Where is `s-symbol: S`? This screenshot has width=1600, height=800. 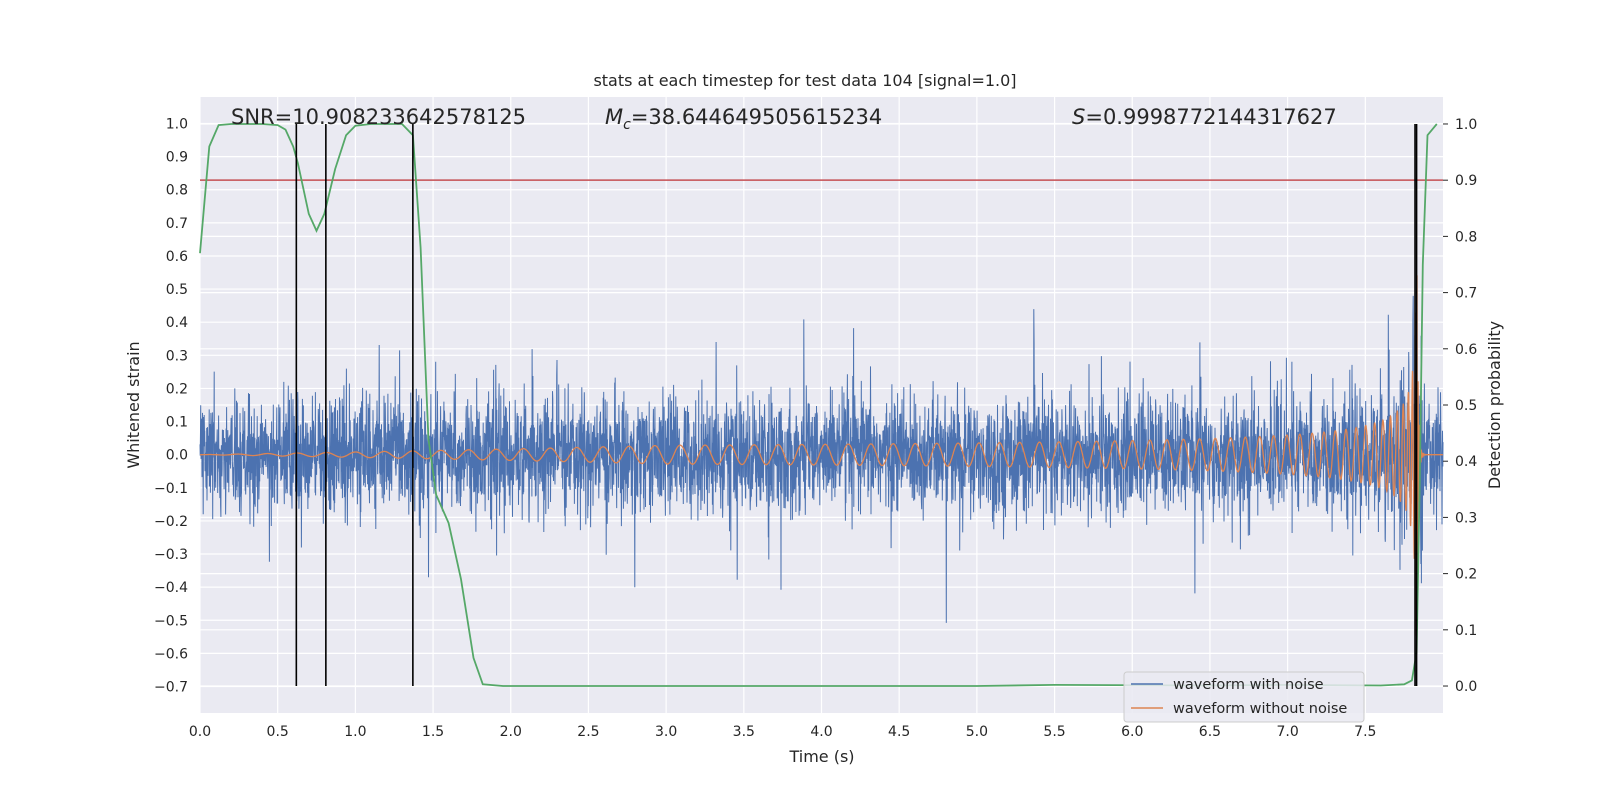 s-symbol: S is located at coordinates (1078, 117).